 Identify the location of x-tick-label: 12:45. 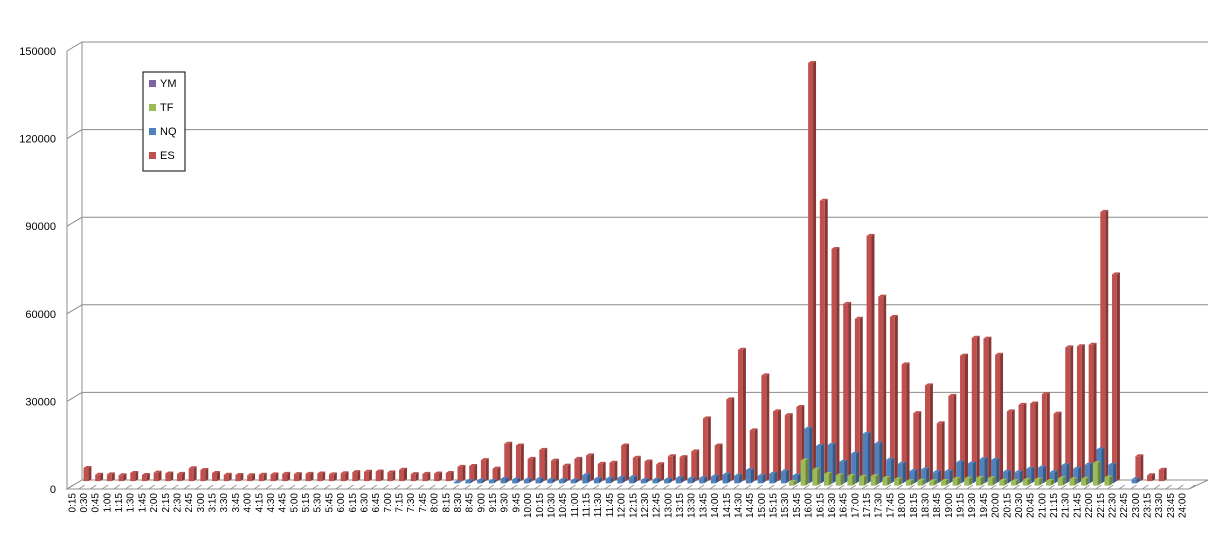
(657, 505).